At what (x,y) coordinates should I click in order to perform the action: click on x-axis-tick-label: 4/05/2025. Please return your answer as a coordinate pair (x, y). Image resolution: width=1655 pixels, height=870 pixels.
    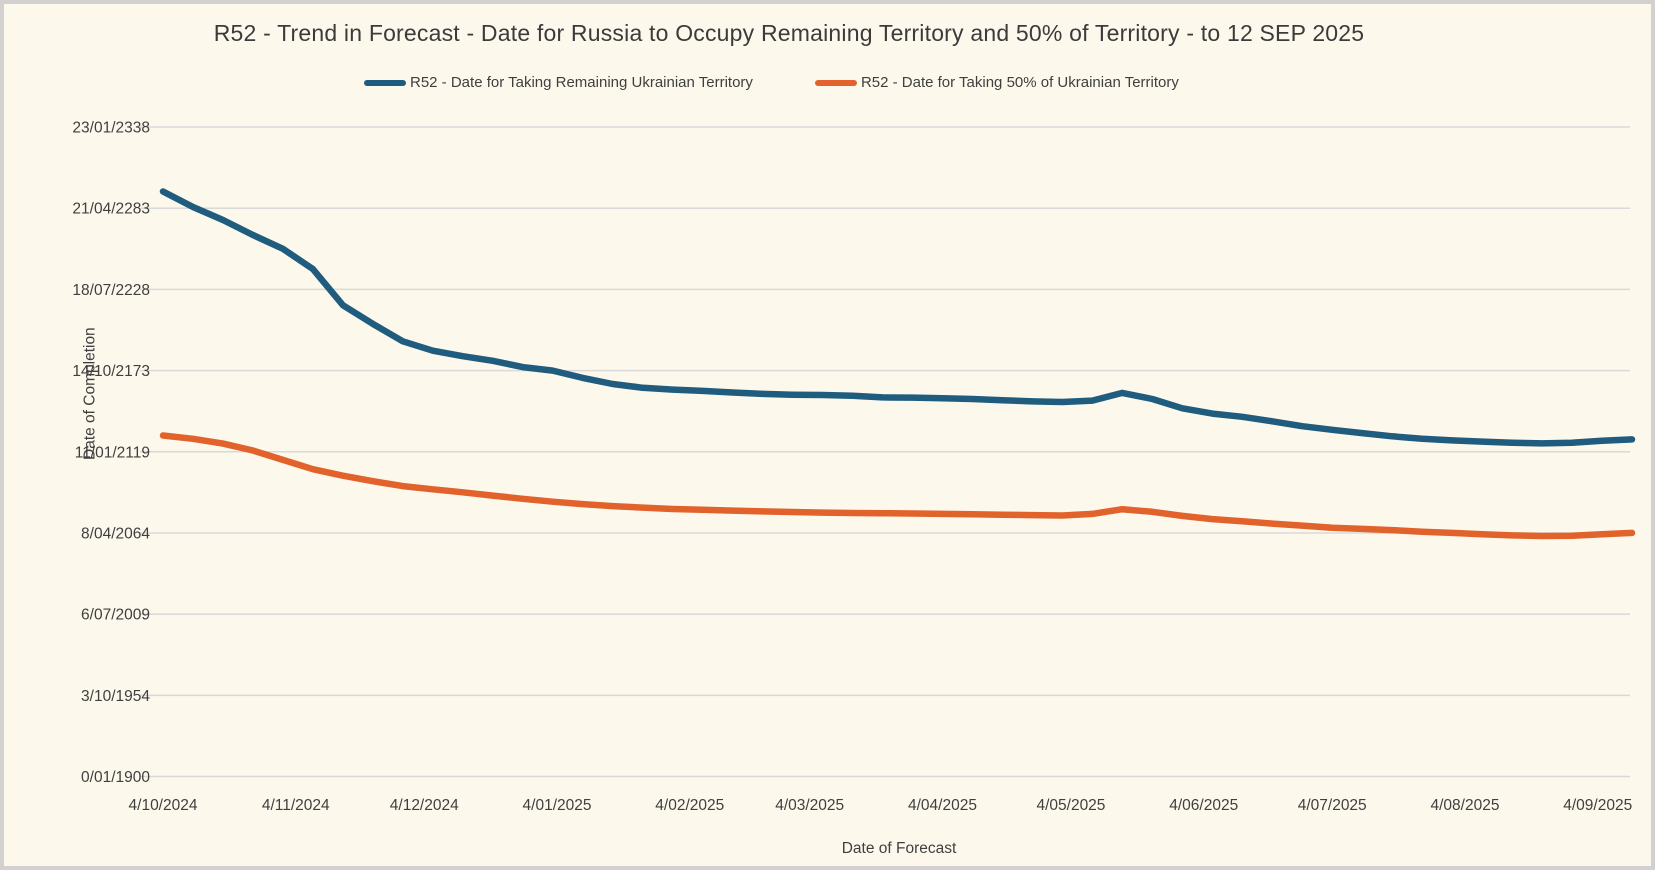
    Looking at the image, I should click on (1070, 805).